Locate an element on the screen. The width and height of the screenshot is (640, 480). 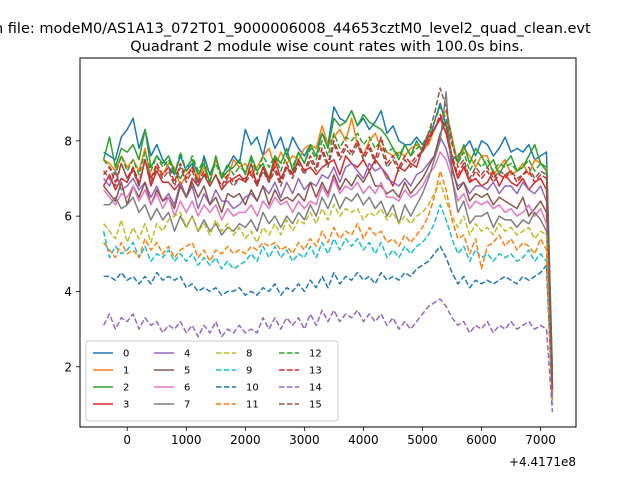
legend-label-3: 3 is located at coordinates (126, 405).